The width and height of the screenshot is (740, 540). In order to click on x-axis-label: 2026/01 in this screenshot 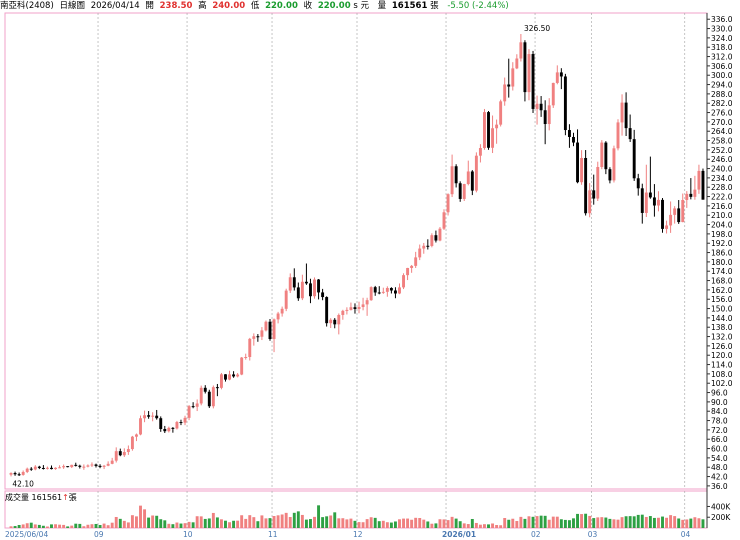, I will do `click(459, 534)`.